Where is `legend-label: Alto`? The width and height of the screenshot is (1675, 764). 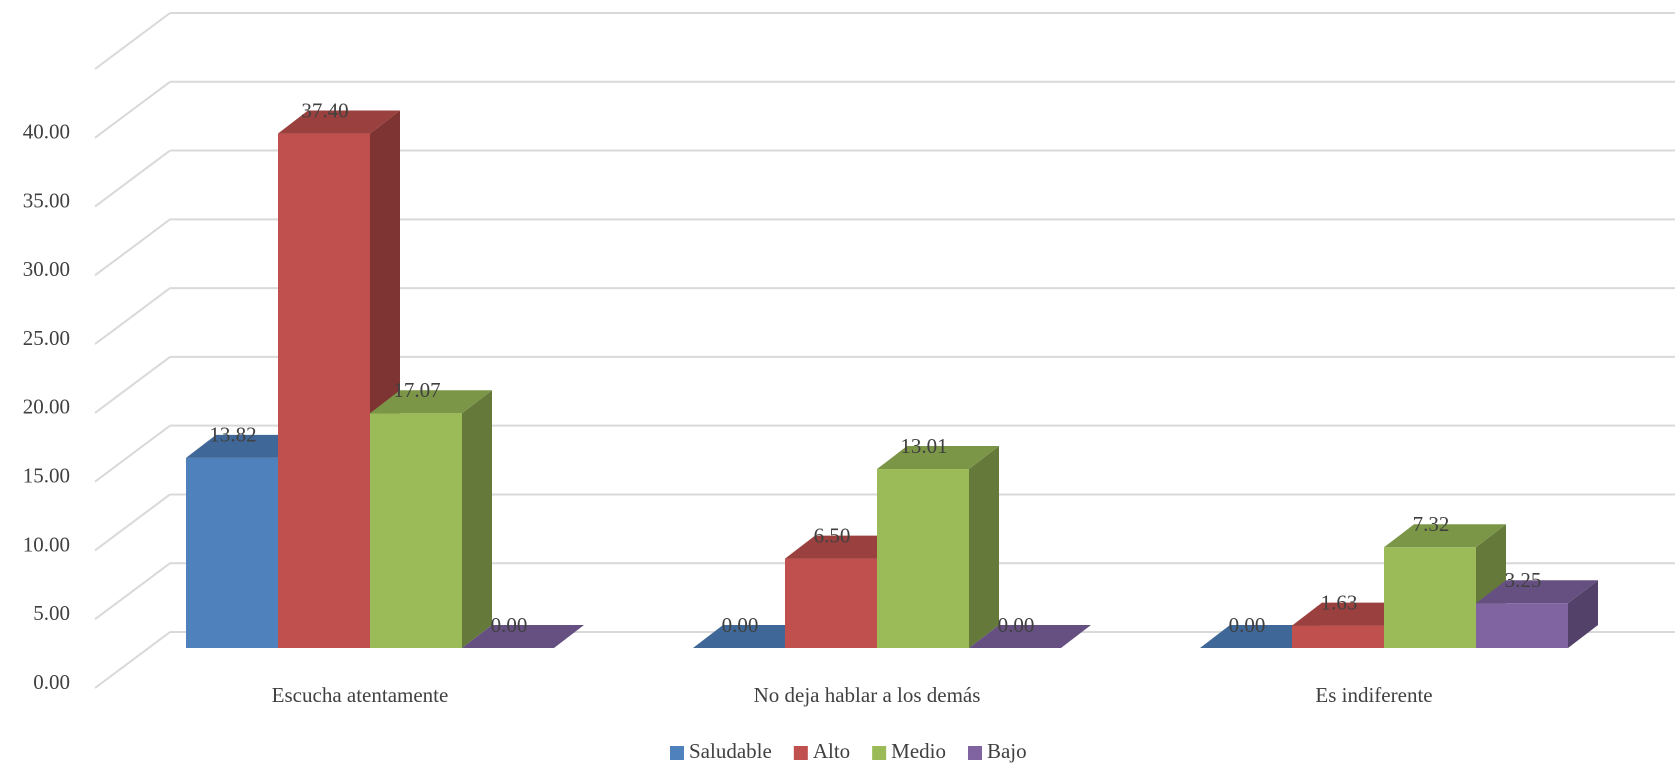 legend-label: Alto is located at coordinates (831, 751).